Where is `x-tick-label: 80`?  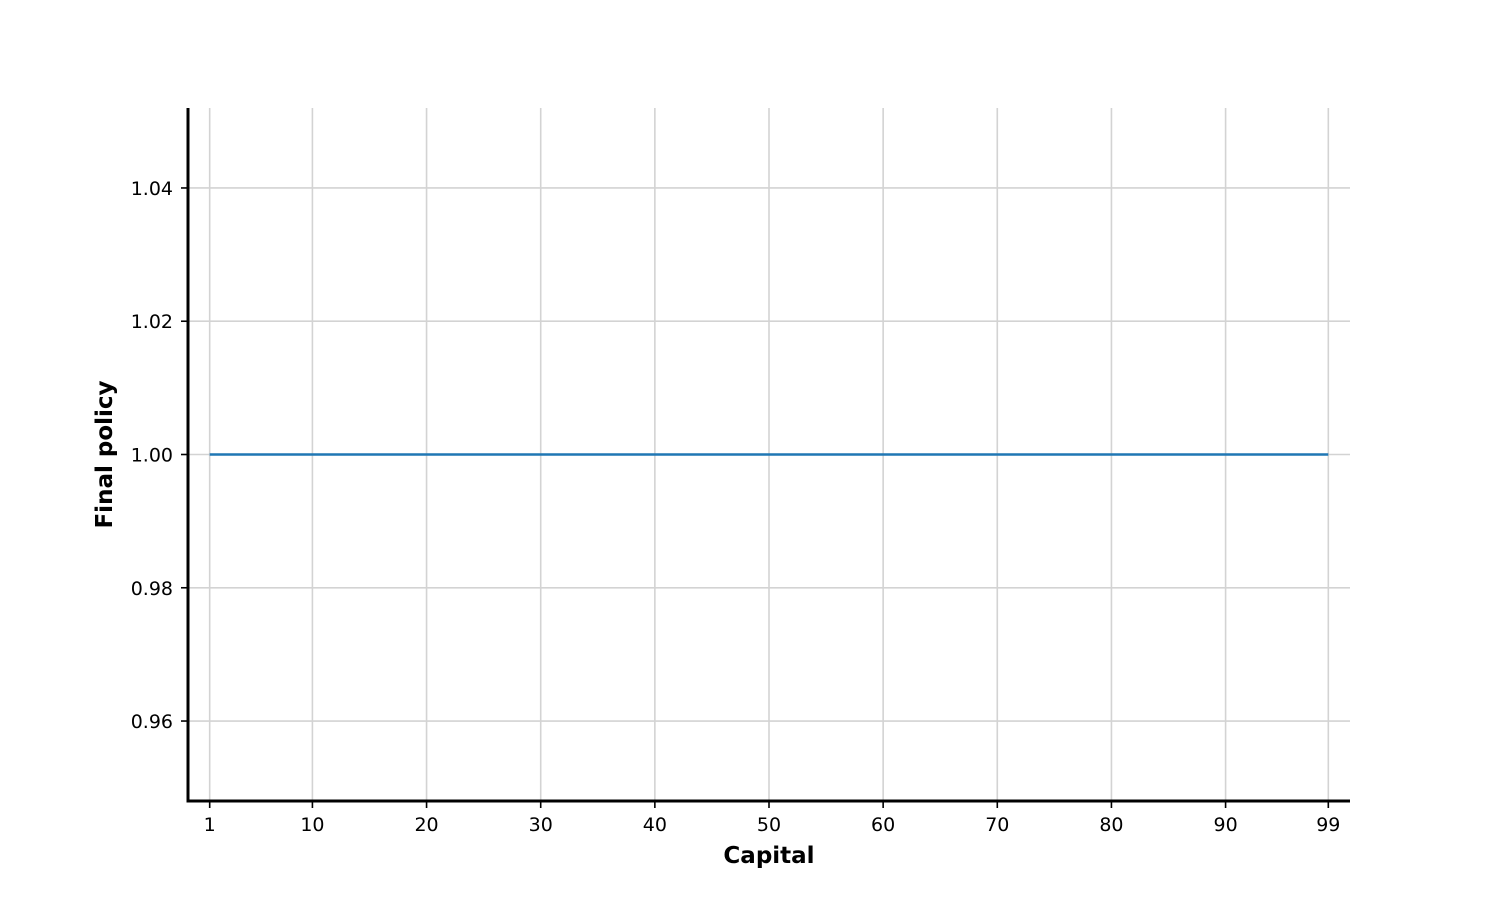
x-tick-label: 80 is located at coordinates (1111, 825).